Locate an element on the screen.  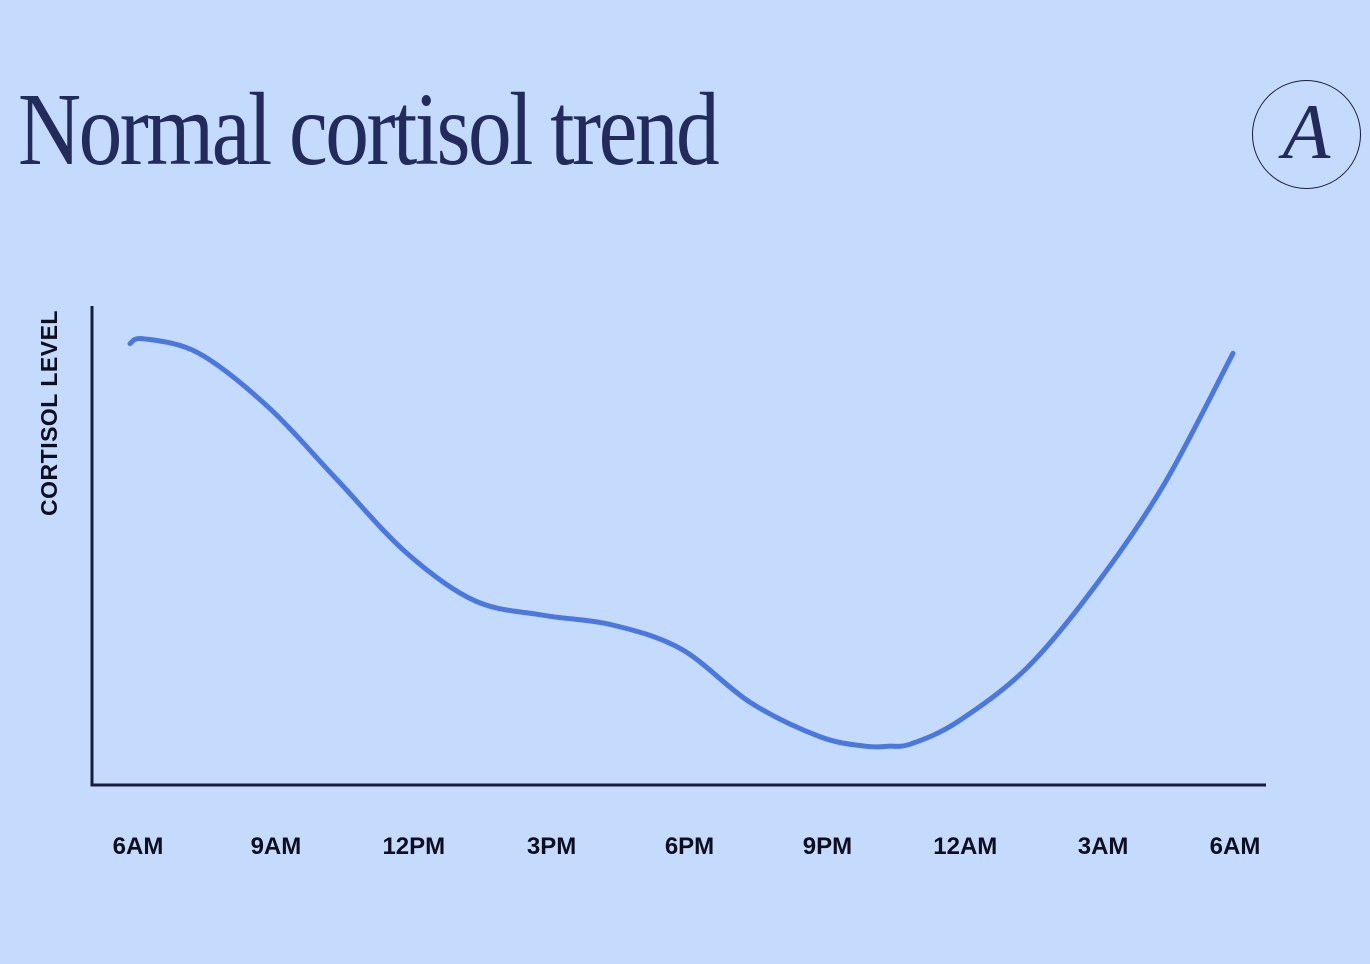
x-tick-label: 12AM is located at coordinates (965, 846).